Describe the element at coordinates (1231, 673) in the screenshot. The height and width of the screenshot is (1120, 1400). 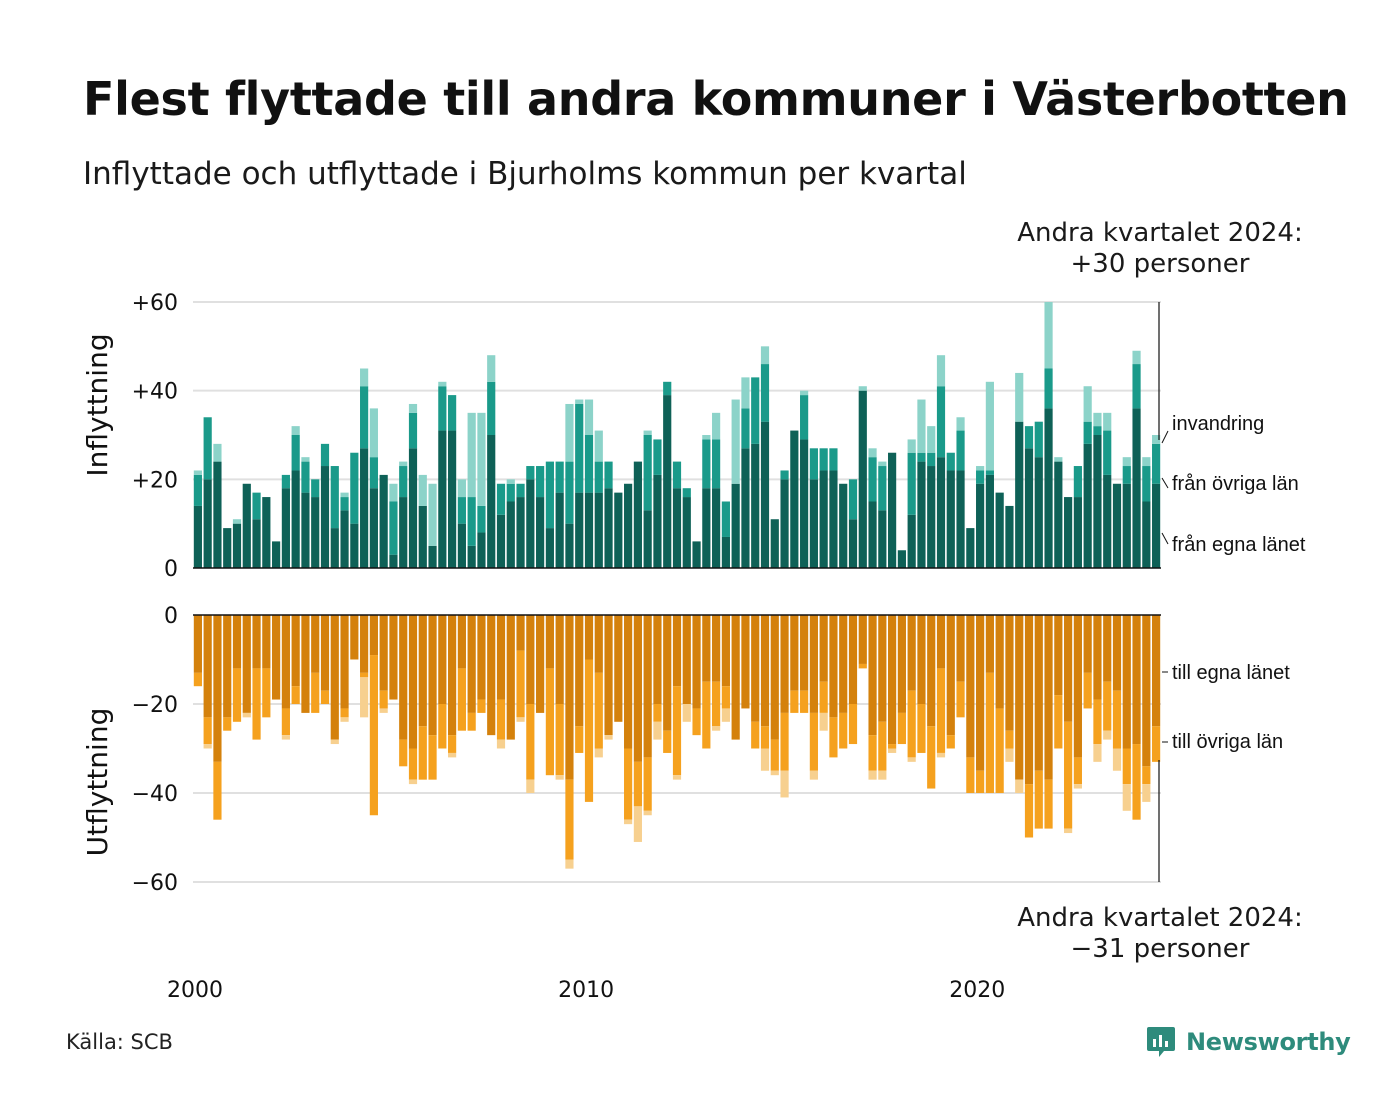
I see `legend-outflow-0: till egna länet` at that location.